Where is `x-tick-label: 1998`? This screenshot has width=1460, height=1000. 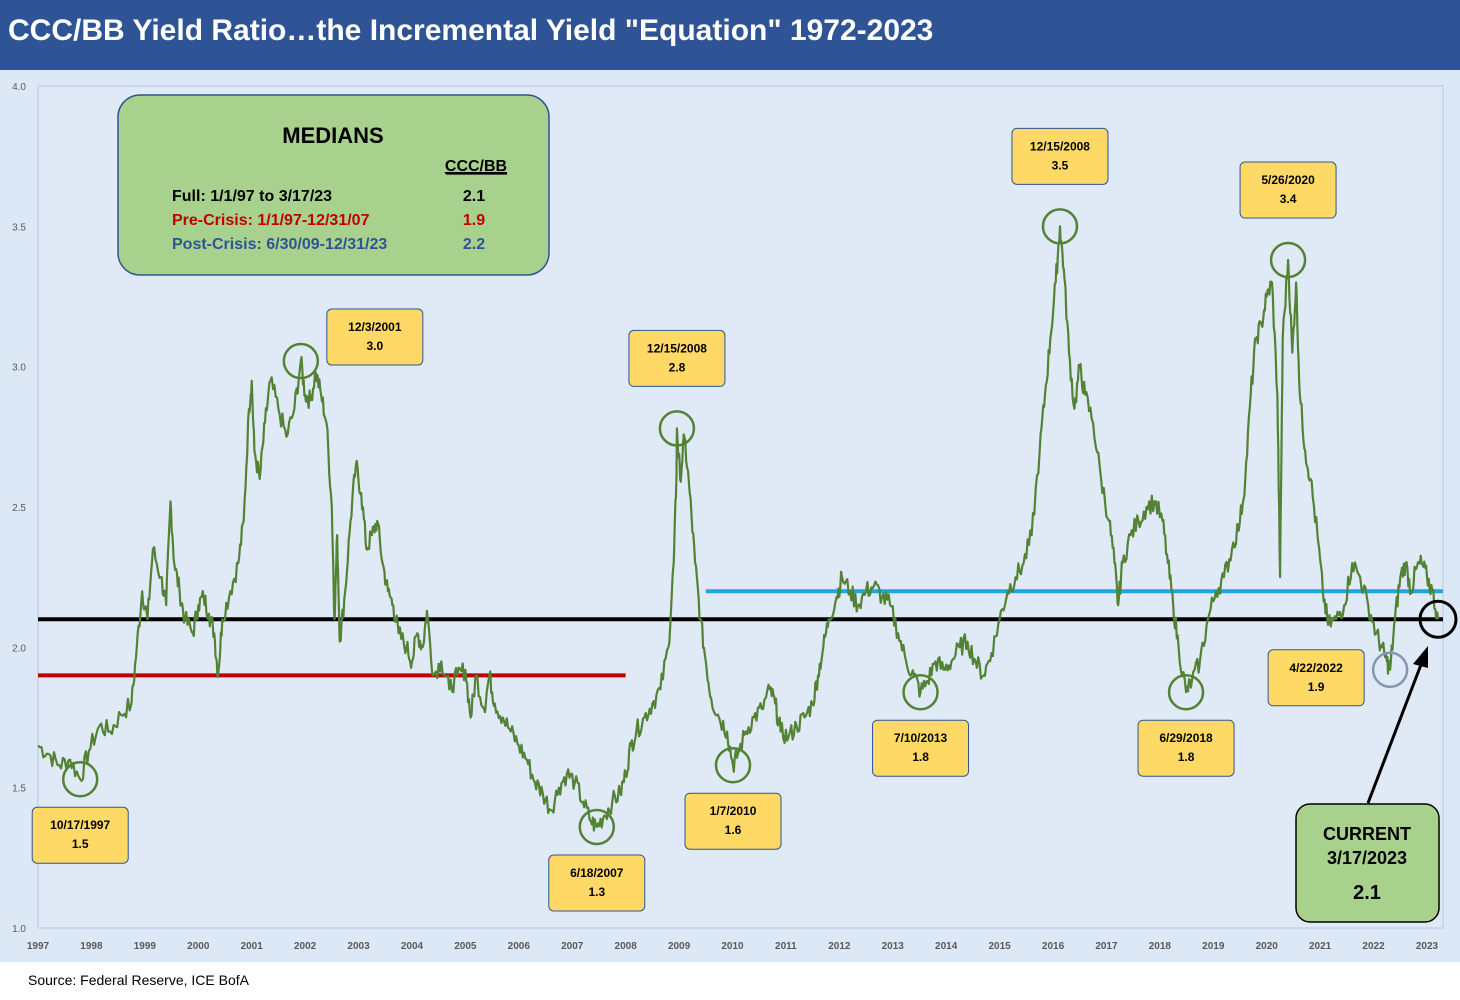
x-tick-label: 1998 is located at coordinates (91, 946).